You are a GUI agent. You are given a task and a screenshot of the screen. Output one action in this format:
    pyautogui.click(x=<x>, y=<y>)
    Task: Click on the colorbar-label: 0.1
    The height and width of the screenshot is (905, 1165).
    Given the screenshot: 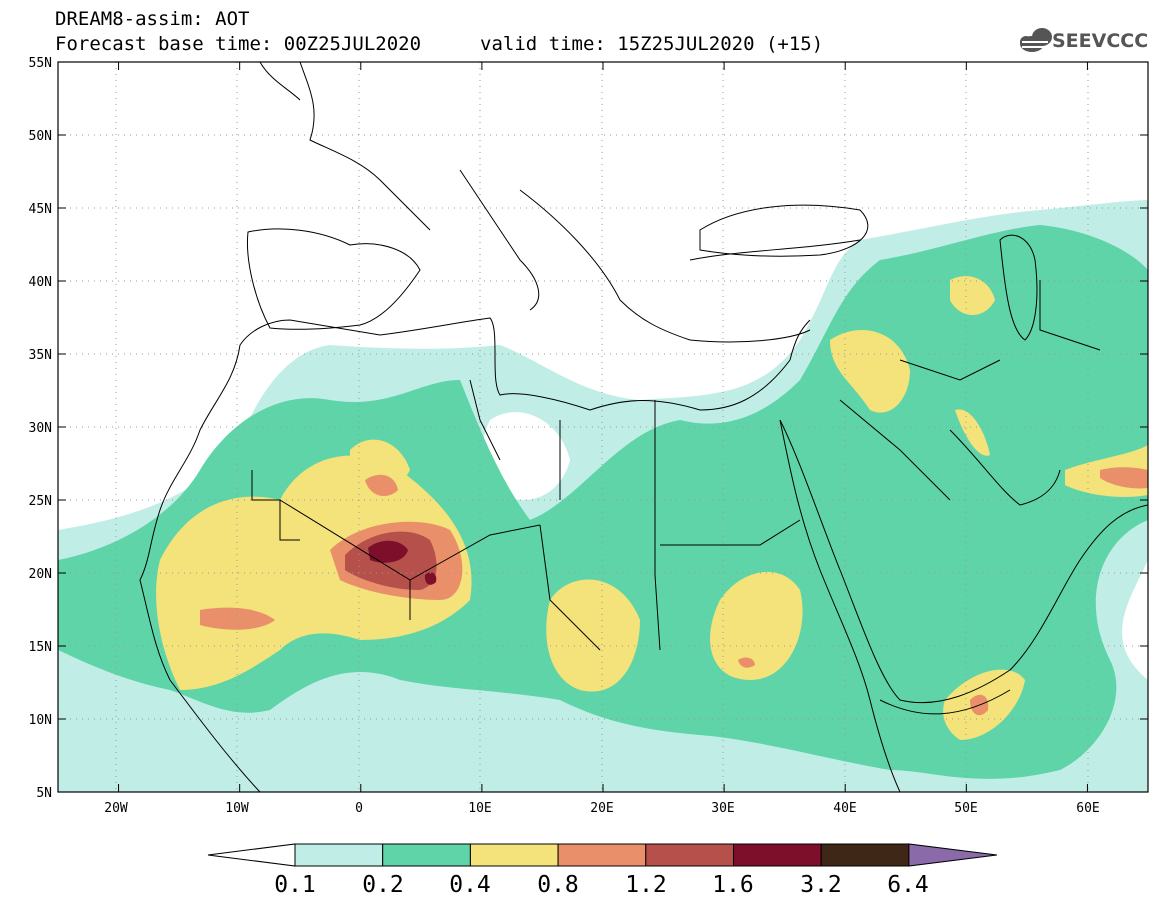 What is the action you would take?
    pyautogui.click(x=295, y=885)
    